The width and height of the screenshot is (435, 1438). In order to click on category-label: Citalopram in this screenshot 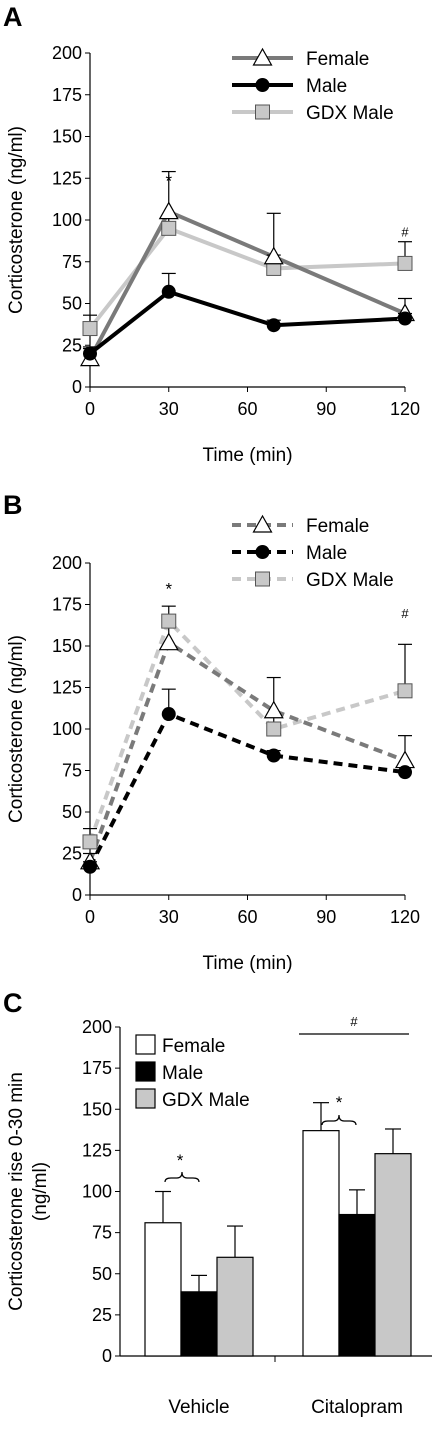, I will do `click(357, 1407)`.